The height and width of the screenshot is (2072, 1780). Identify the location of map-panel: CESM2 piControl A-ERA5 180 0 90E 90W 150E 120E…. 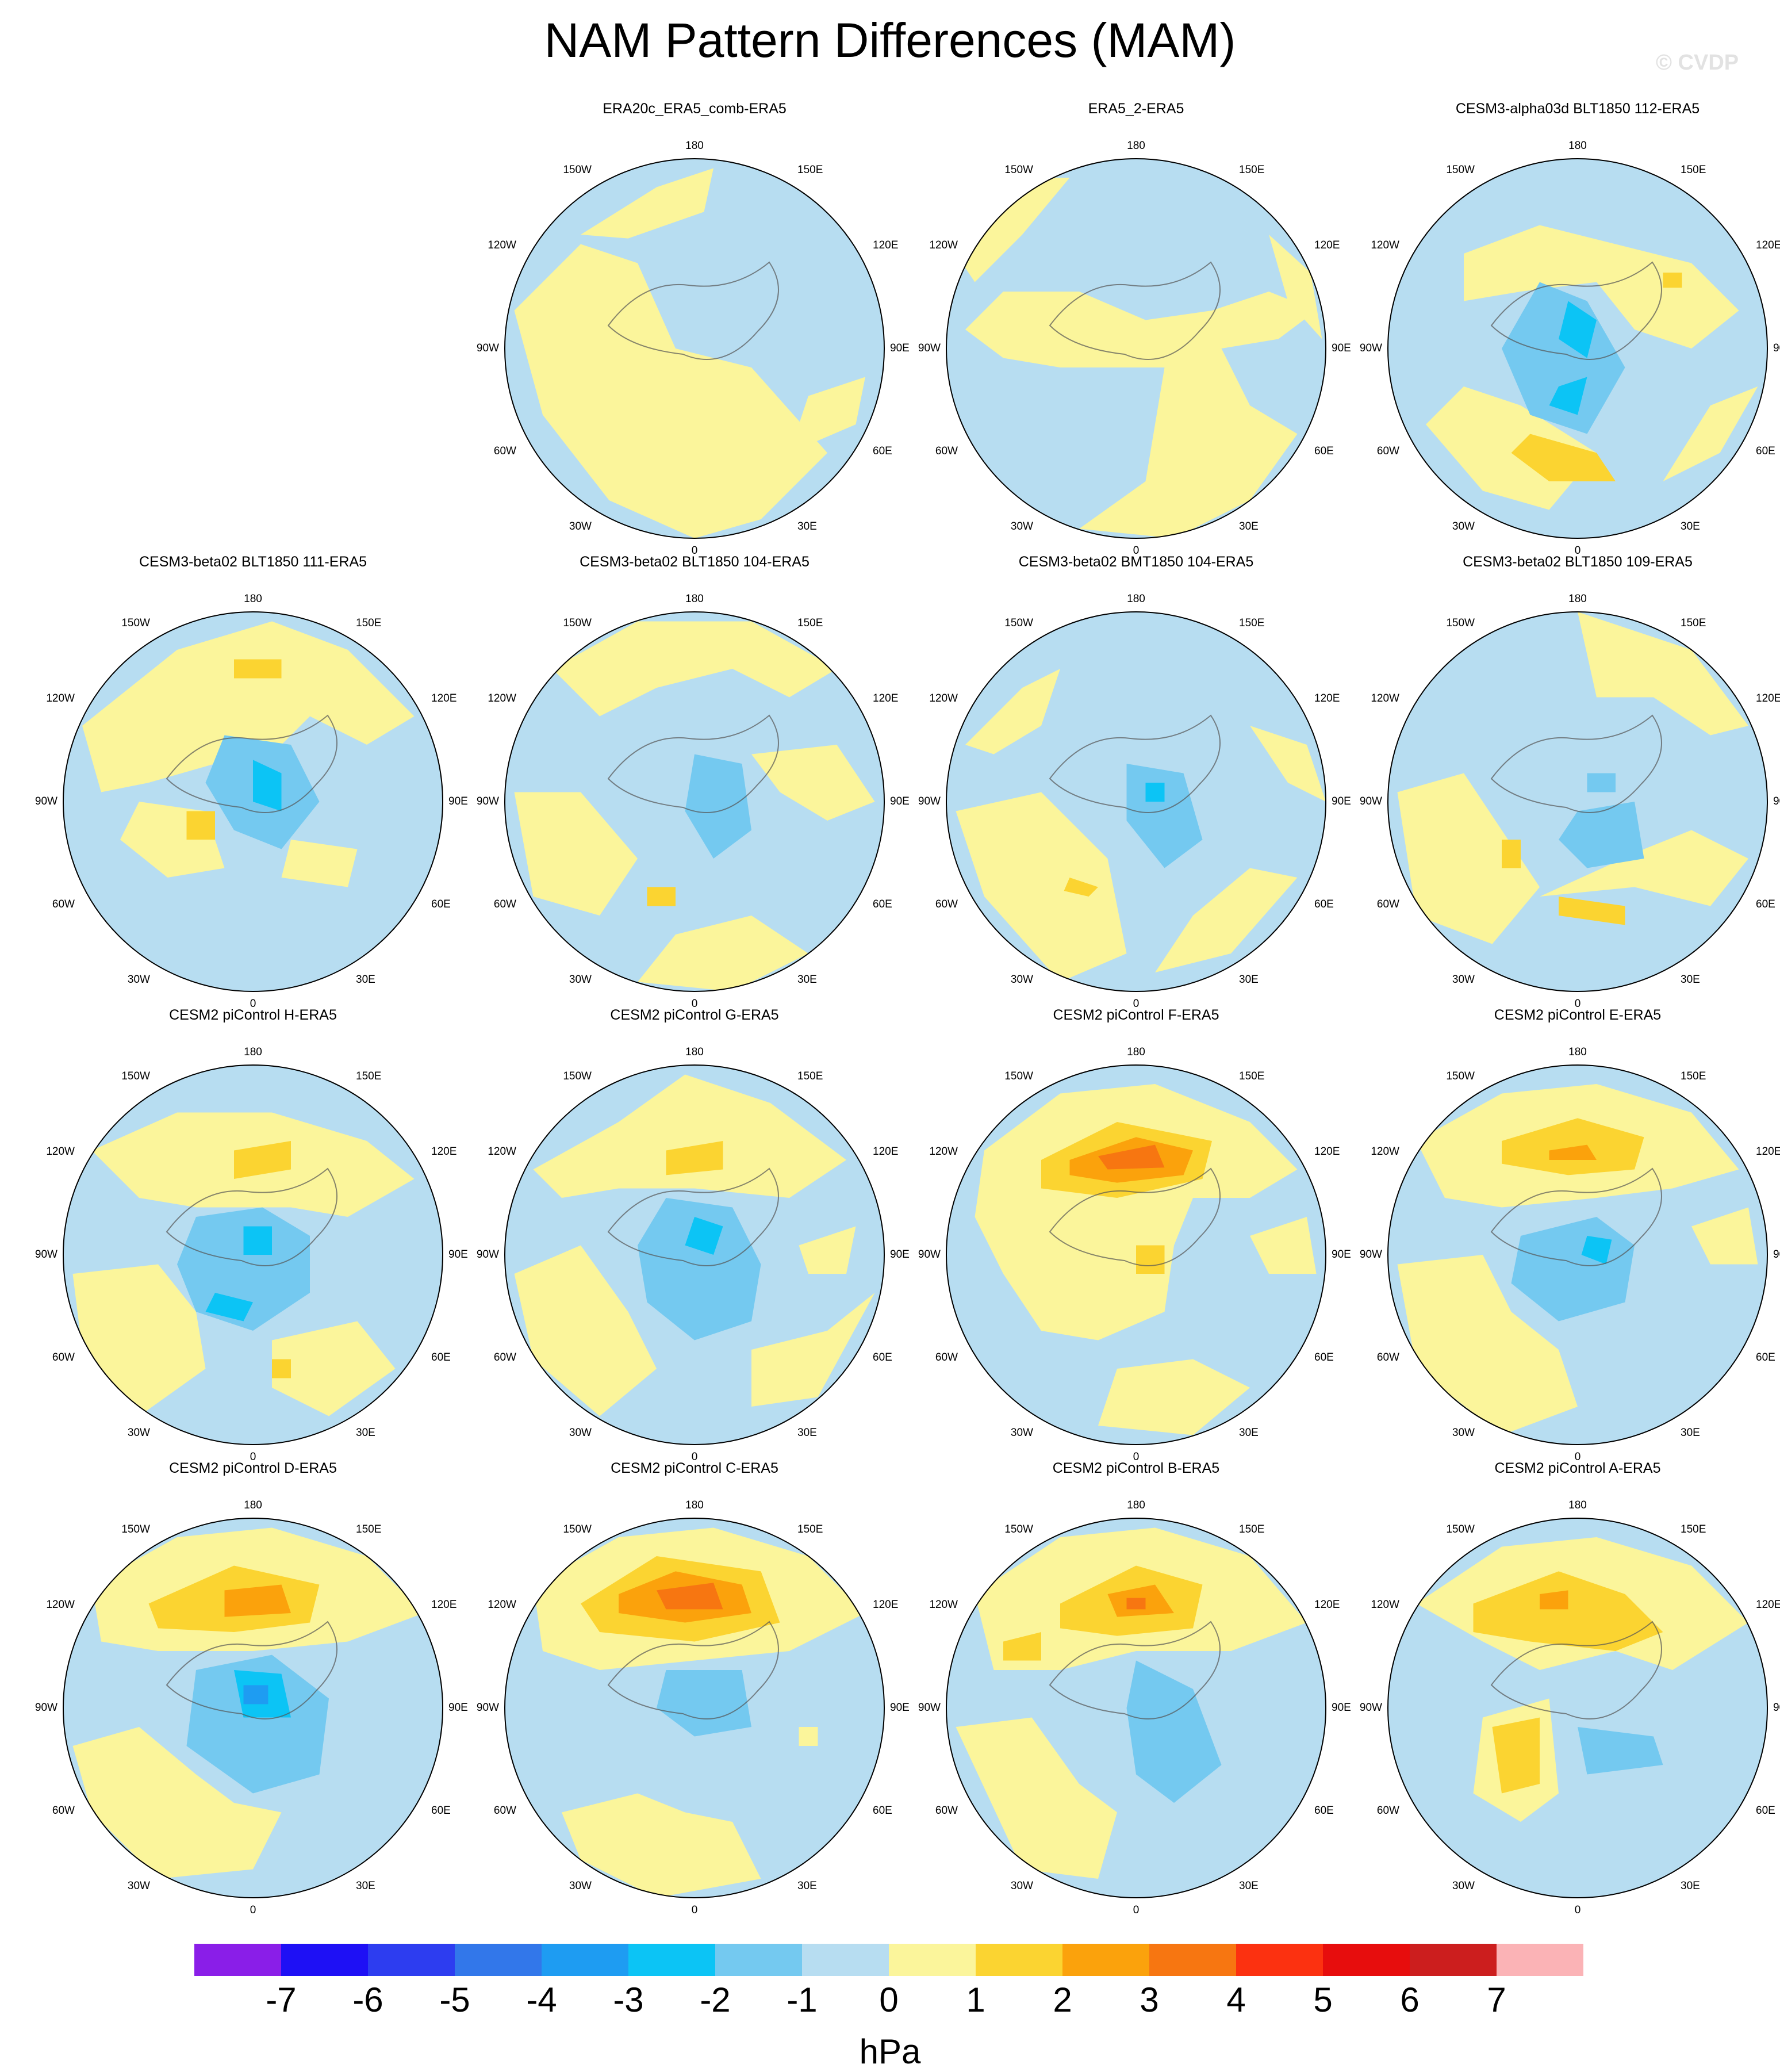
(1569, 1687).